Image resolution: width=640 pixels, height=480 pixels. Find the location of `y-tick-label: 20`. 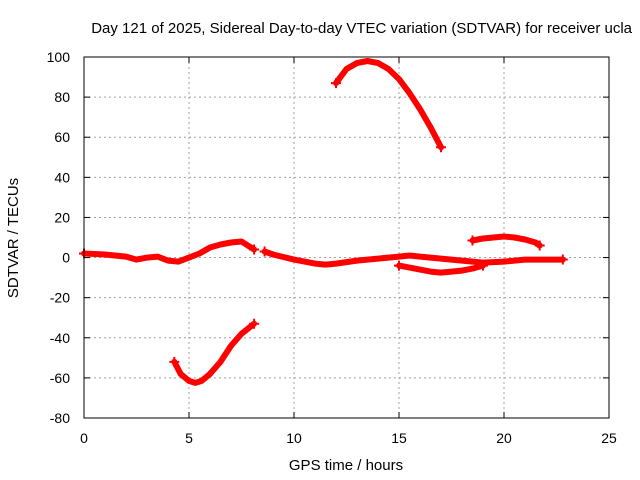

y-tick-label: 20 is located at coordinates (62, 217).